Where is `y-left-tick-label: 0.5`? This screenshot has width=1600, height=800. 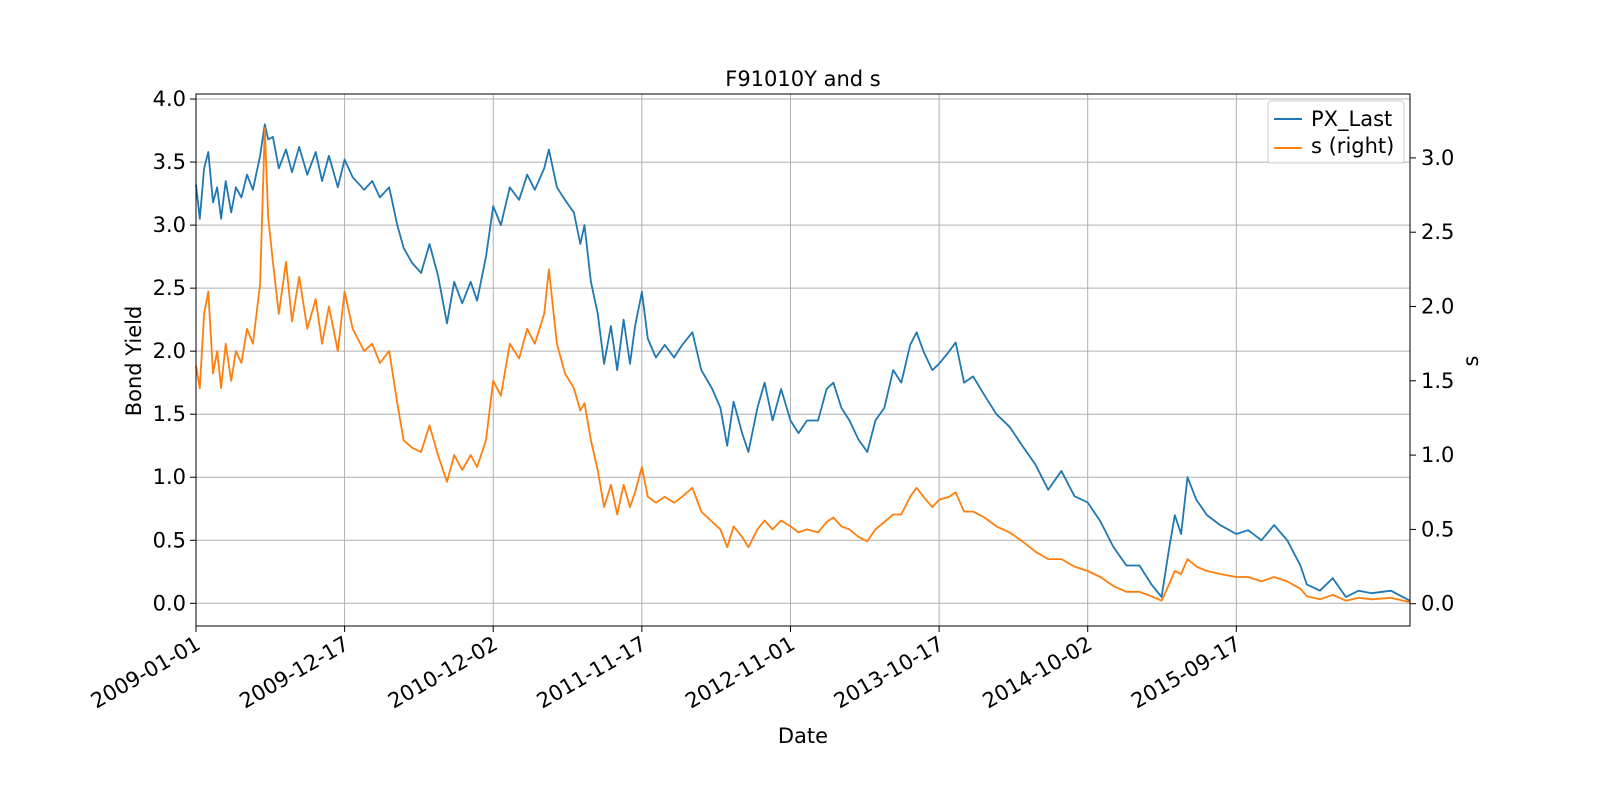
y-left-tick-label: 0.5 is located at coordinates (169, 540).